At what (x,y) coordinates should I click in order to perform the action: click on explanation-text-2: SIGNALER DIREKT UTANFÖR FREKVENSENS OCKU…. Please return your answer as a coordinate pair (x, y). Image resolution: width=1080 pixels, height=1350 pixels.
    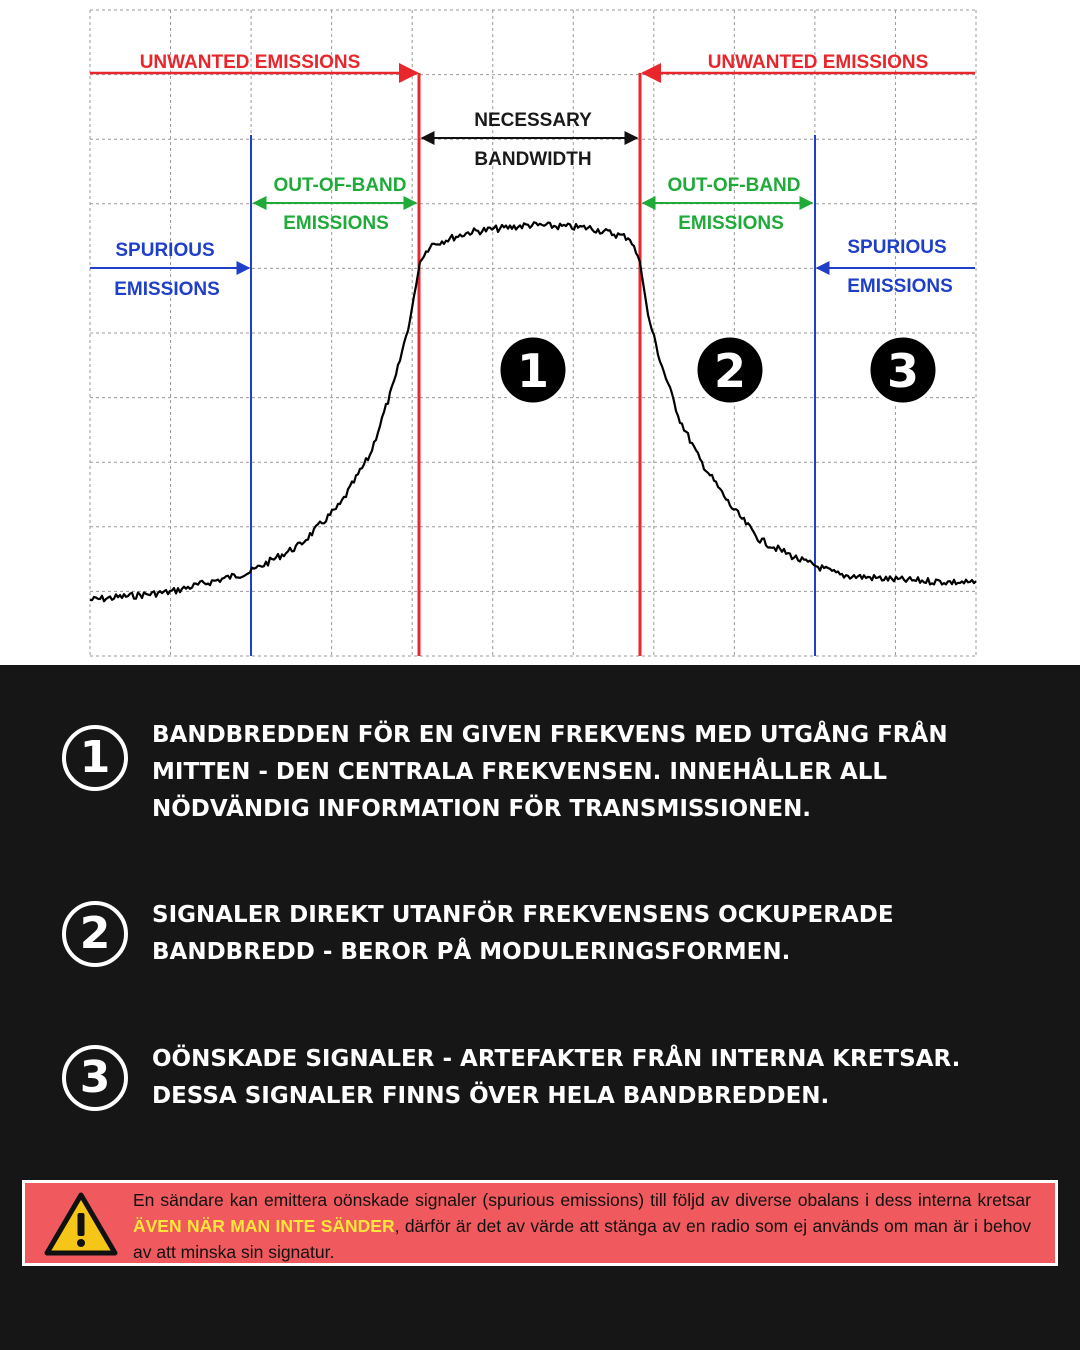
    Looking at the image, I should click on (523, 933).